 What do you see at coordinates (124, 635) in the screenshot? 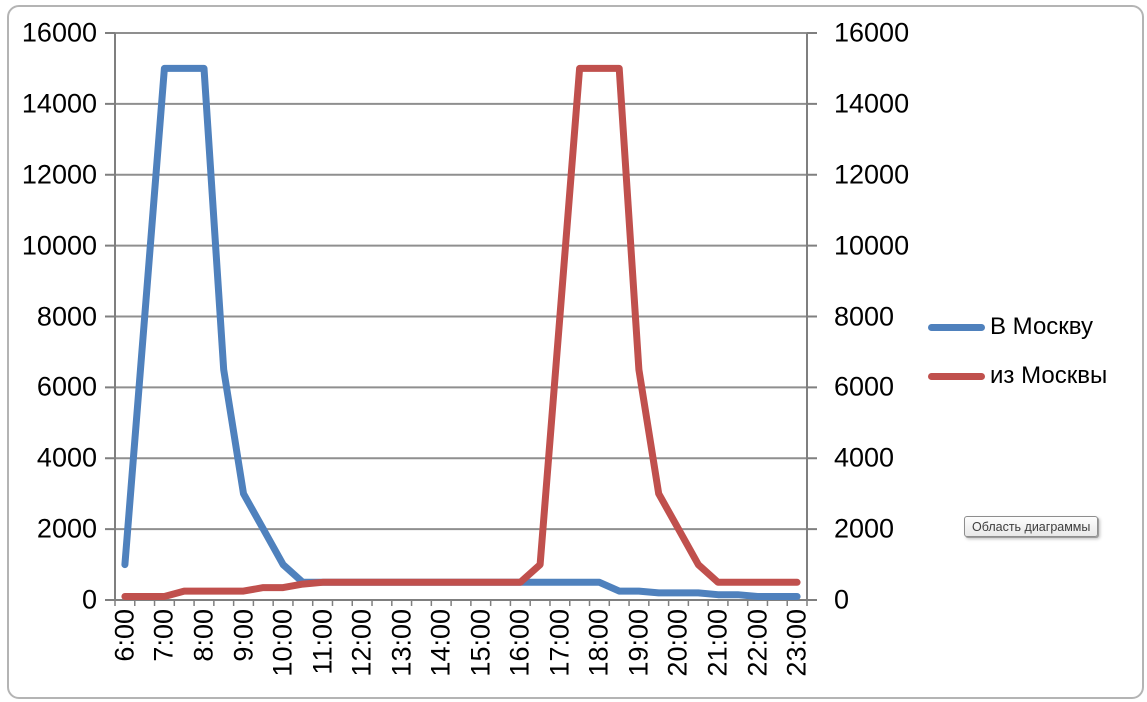
I see `x-axis-label: 6:00` at bounding box center [124, 635].